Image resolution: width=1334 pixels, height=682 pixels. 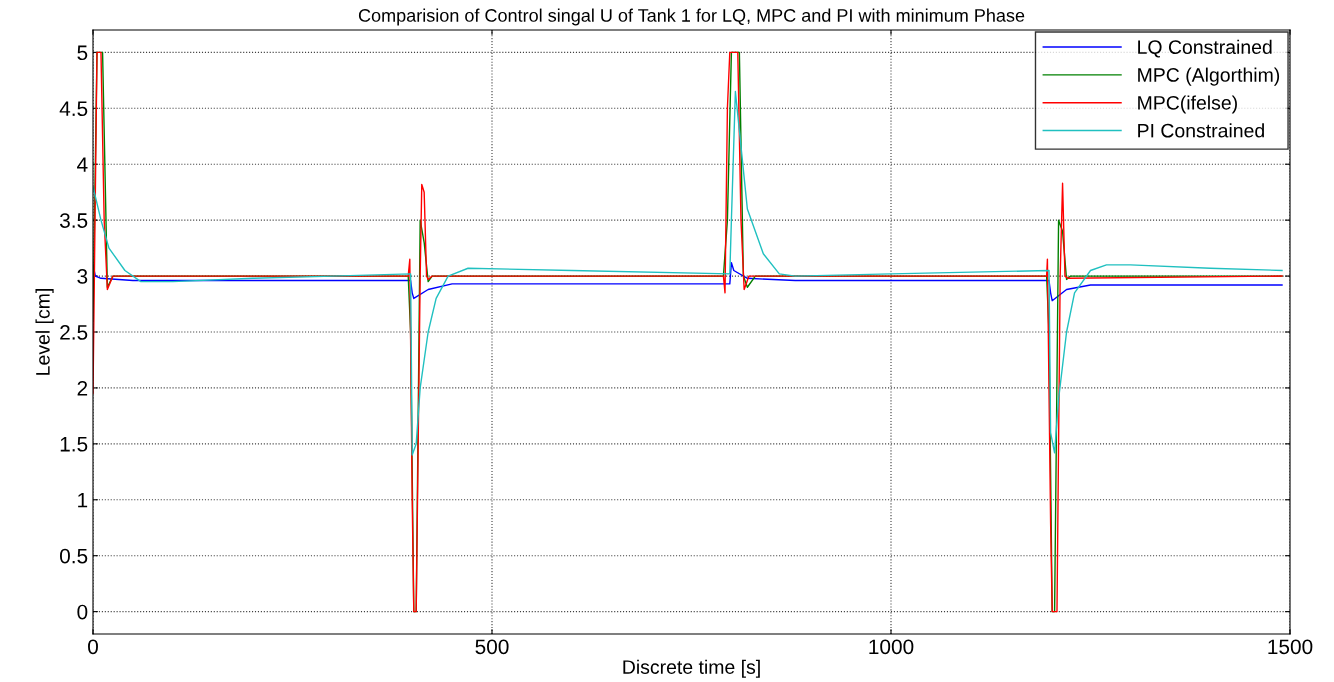 What do you see at coordinates (82, 388) in the screenshot?
I see `y-tick-label: 2` at bounding box center [82, 388].